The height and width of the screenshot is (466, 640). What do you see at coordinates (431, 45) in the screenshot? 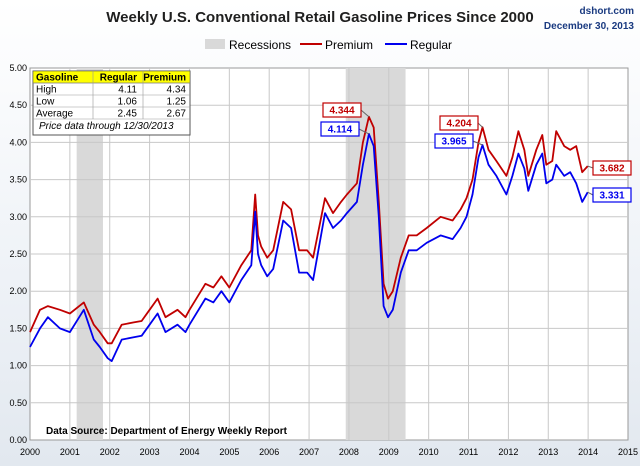
I see `legend-label-regular: Regular` at bounding box center [431, 45].